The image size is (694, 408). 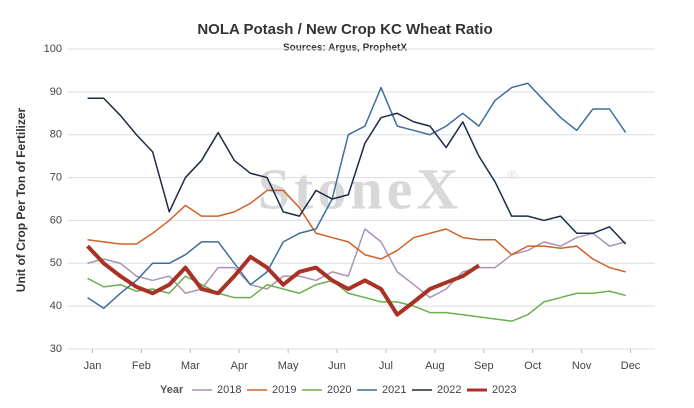 I want to click on y-tick-label: 60, so click(x=56, y=220).